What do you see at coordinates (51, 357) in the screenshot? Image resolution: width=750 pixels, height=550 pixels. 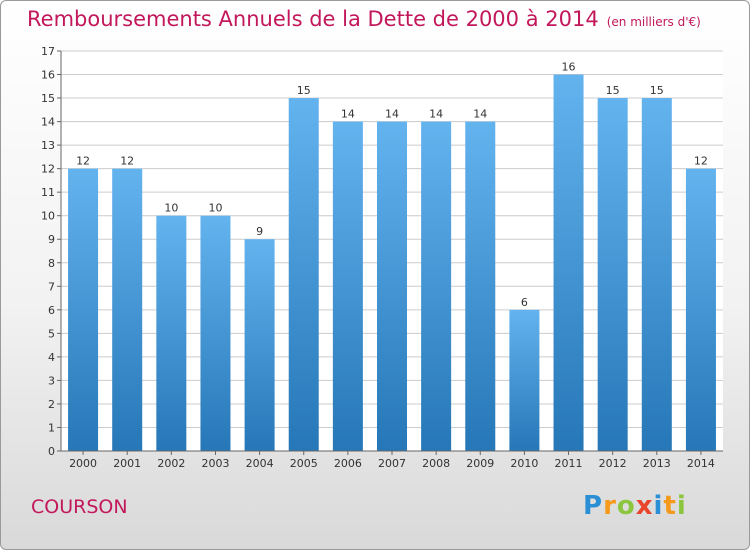 I see `y-tick-label: 4` at bounding box center [51, 357].